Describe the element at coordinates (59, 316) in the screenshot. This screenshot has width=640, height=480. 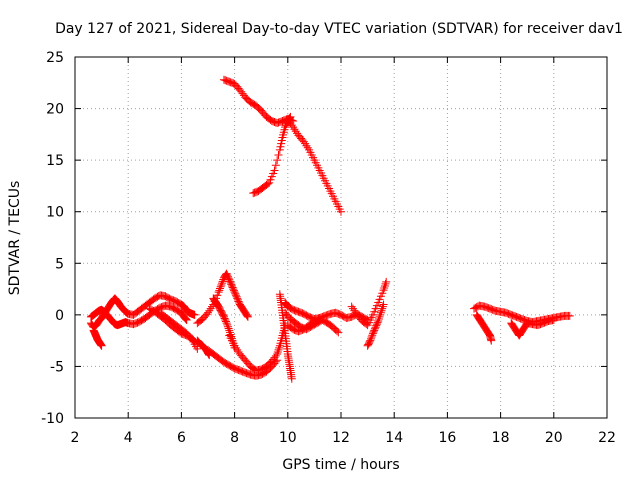
I see `y-tick-label-0: 0` at that location.